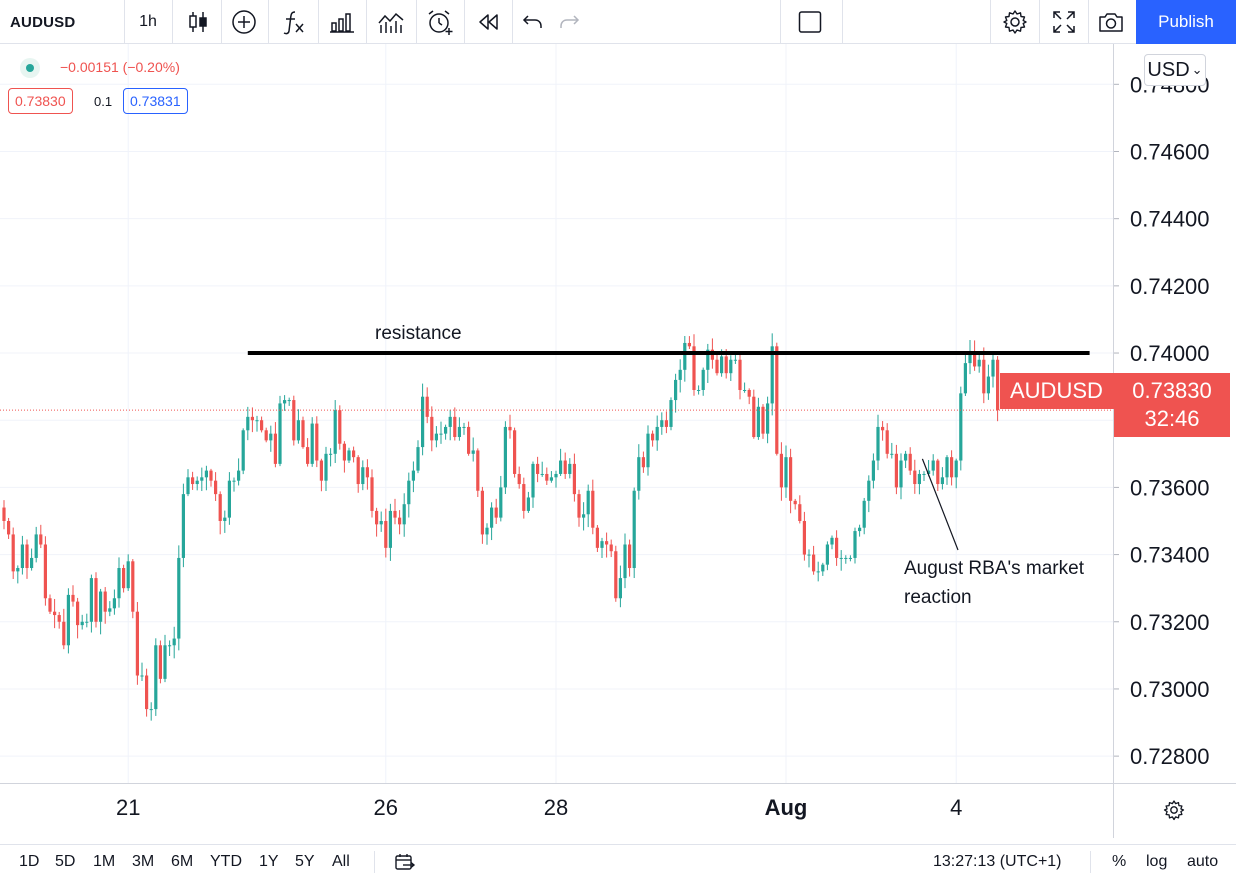 The image size is (1236, 878). Describe the element at coordinates (1197, 69) in the screenshot. I see `chevron-down-icon: ⌄` at that location.